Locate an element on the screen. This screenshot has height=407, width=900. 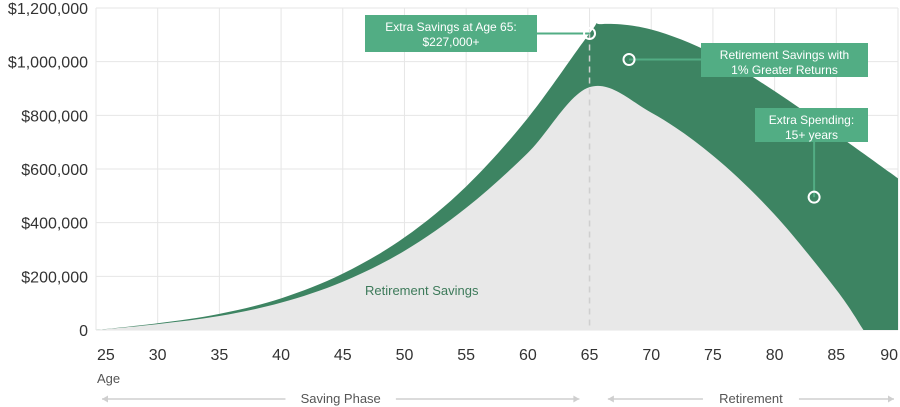
annotation-callout-2: Extra Spending:15+ years is located at coordinates (811, 156).